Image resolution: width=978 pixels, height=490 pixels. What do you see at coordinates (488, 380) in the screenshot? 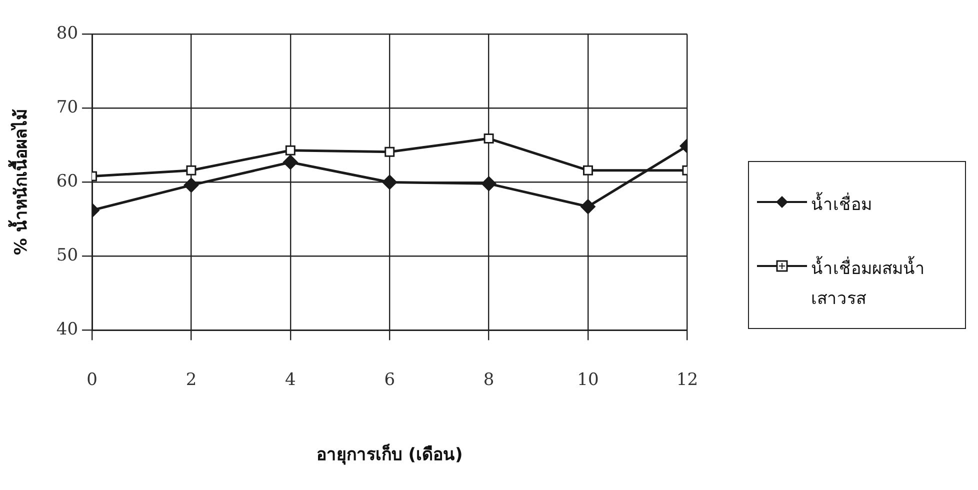
I see `x-tick-label: 8` at bounding box center [488, 380].